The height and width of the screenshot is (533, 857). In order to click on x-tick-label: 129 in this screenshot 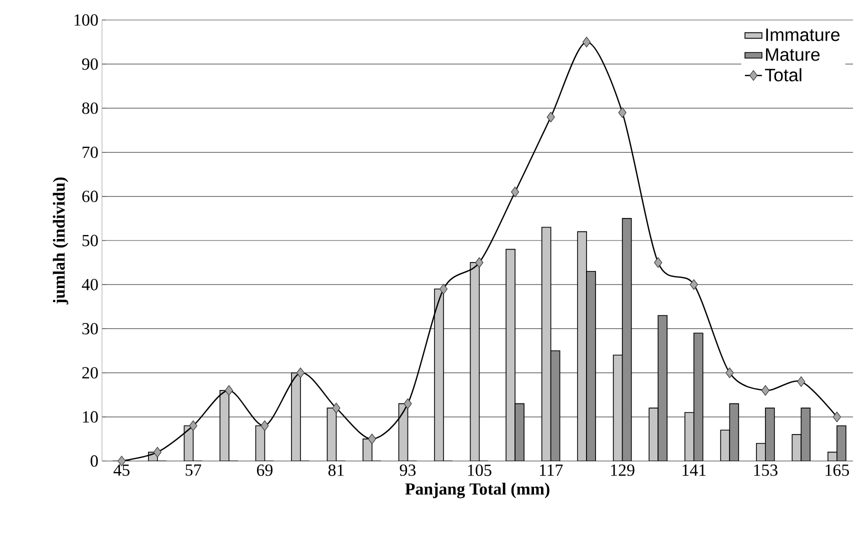, I will do `click(622, 470)`.